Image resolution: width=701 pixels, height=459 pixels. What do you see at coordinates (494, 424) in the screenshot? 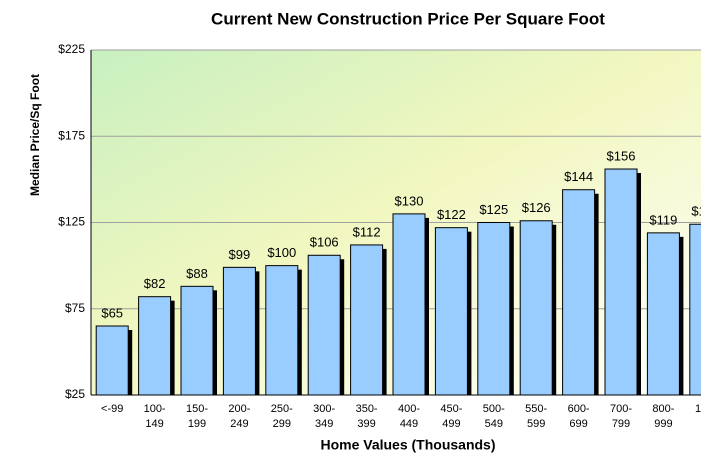
I see `x-tick-label: 549` at bounding box center [494, 424].